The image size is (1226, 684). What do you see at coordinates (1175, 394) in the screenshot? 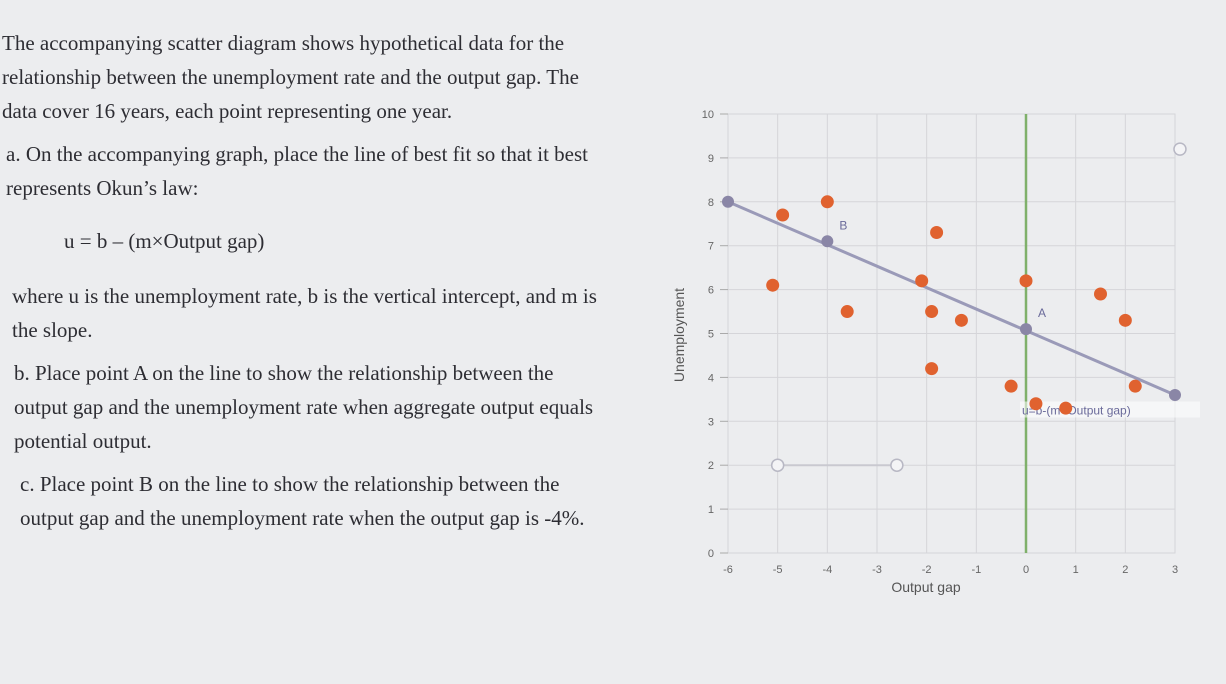
I see `best-fit-endpoint-right` at bounding box center [1175, 394].